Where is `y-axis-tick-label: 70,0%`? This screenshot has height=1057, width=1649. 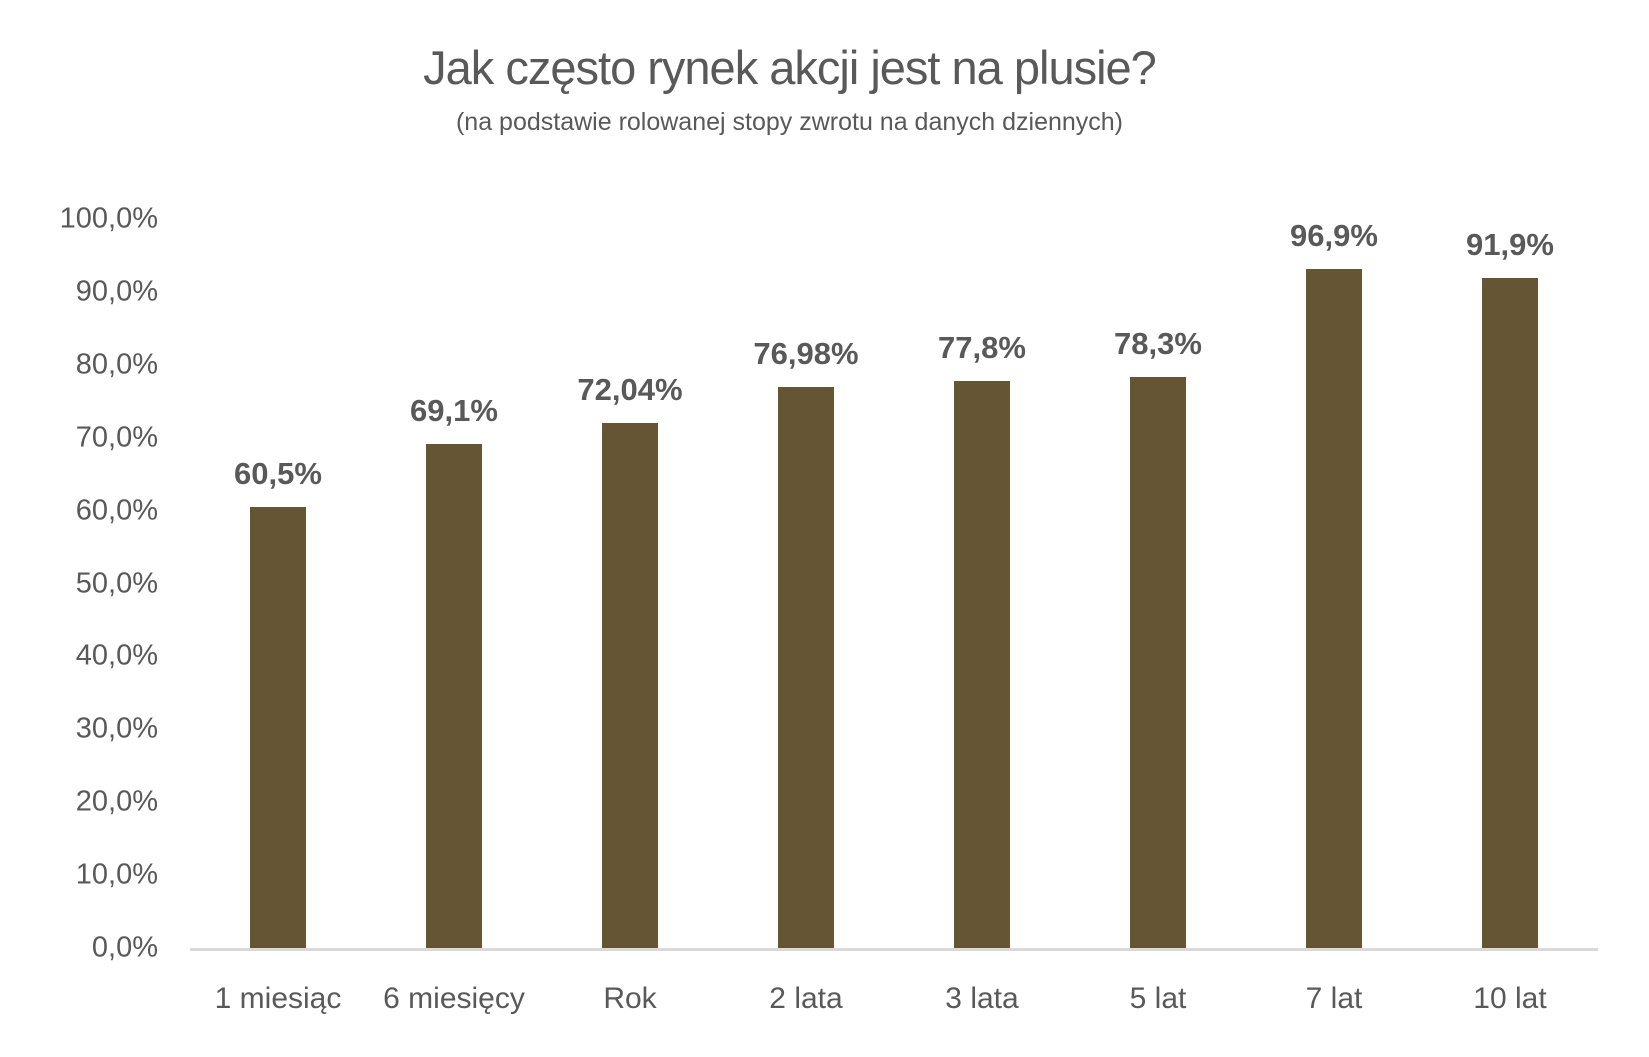
y-axis-tick-label: 70,0% is located at coordinates (116, 437).